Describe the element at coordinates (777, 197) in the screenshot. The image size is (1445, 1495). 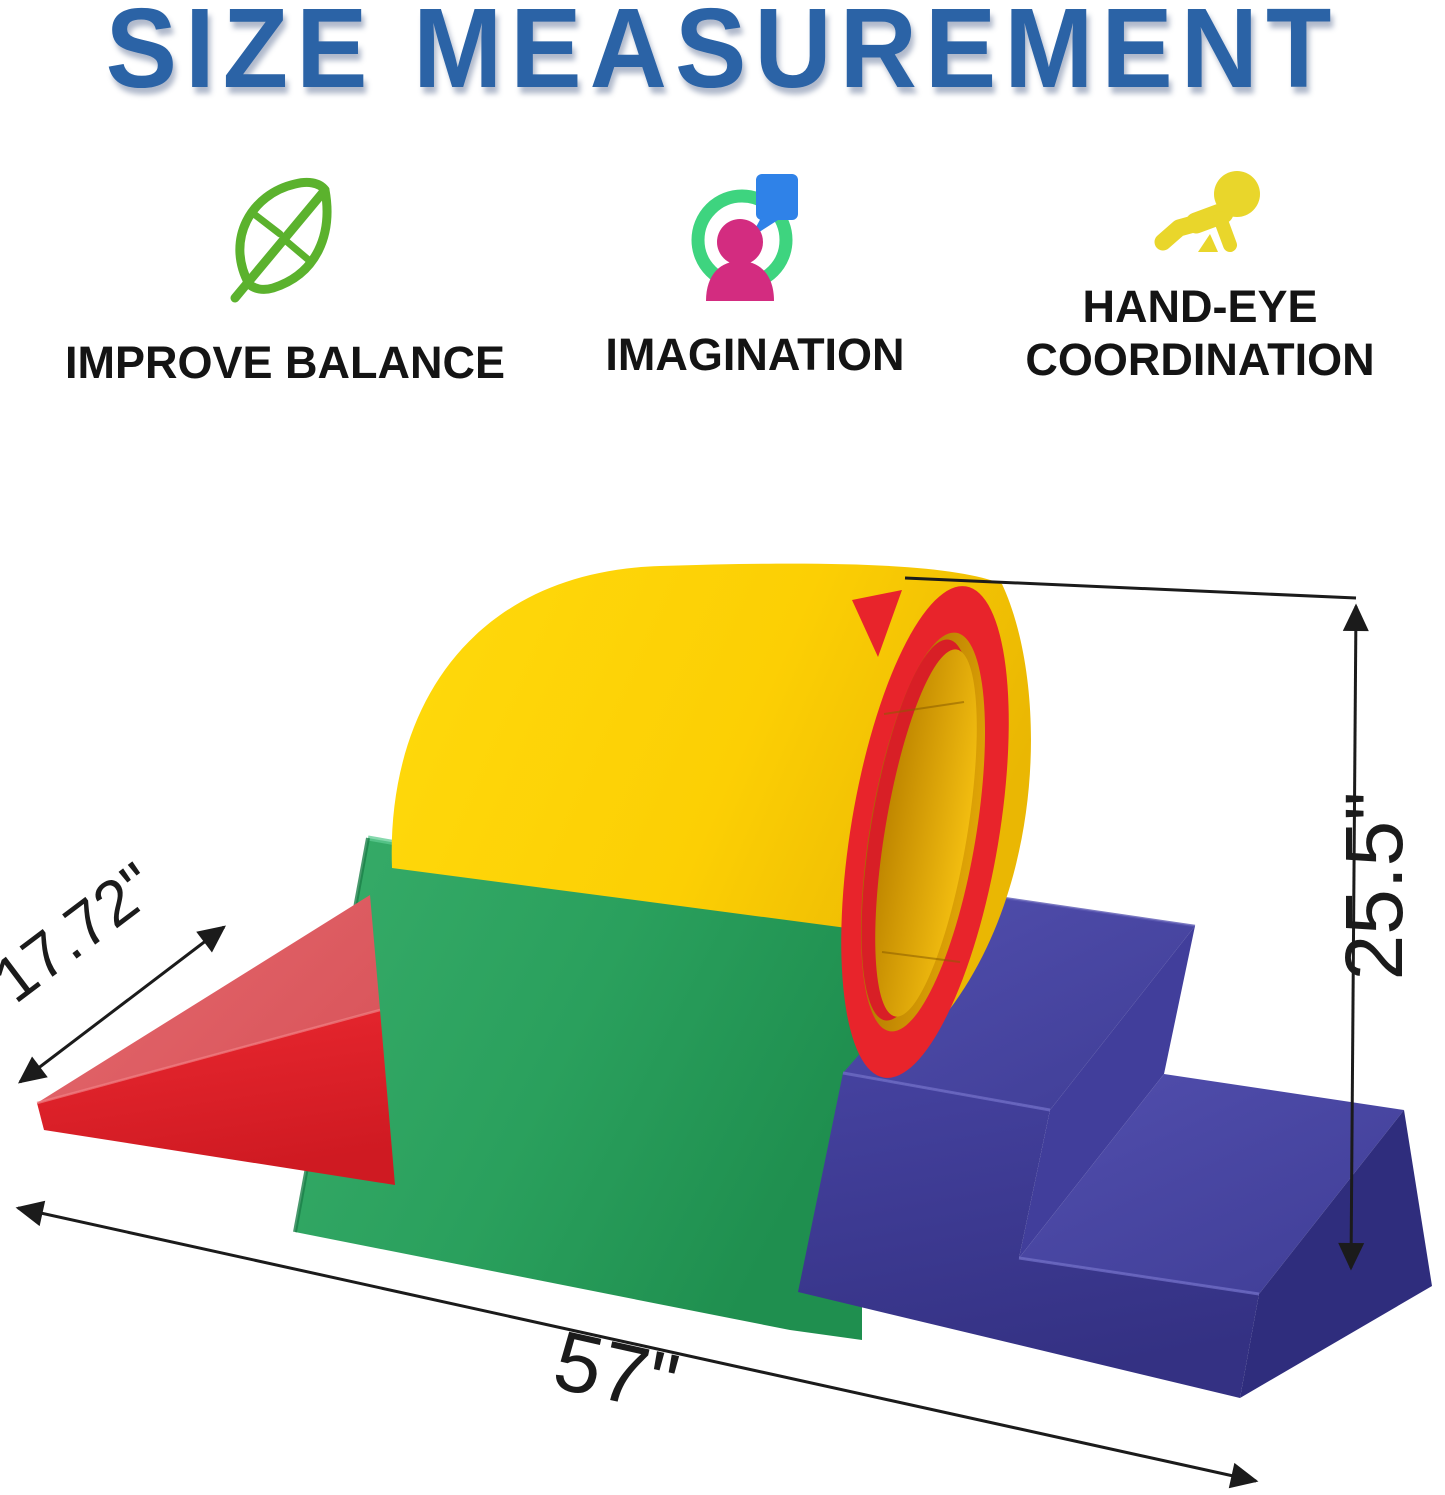
I see `speech-bubble-icon` at that location.